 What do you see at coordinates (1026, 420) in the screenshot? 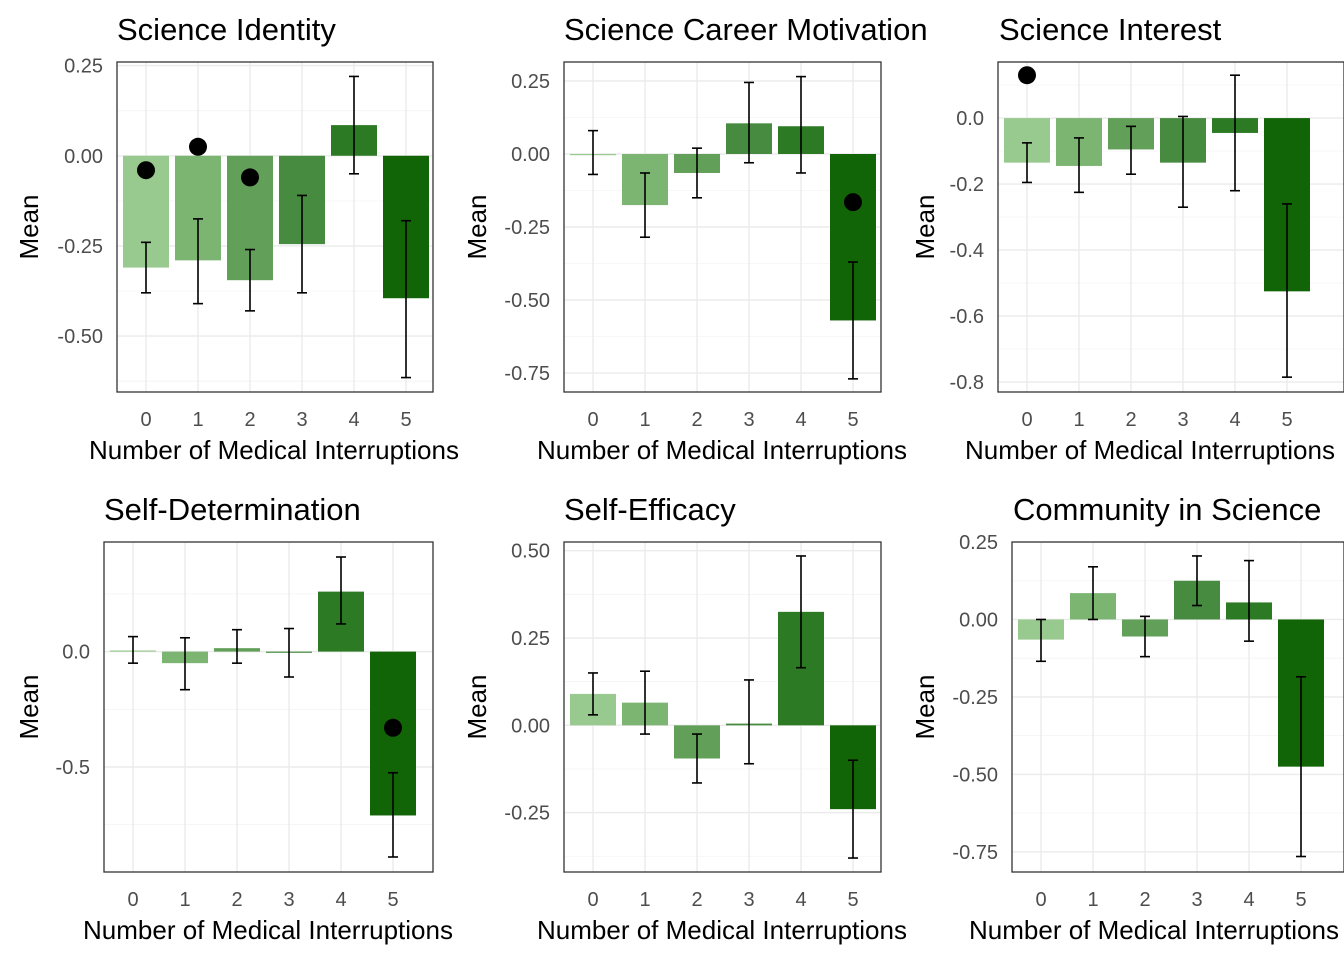
I see `chart-2-x-tick-label-0: 0` at bounding box center [1026, 420].